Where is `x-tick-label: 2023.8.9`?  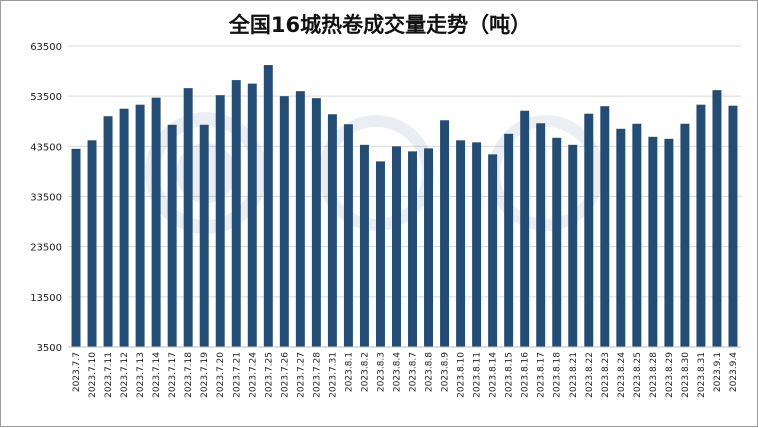 x-tick-label: 2023.8.9 is located at coordinates (446, 372).